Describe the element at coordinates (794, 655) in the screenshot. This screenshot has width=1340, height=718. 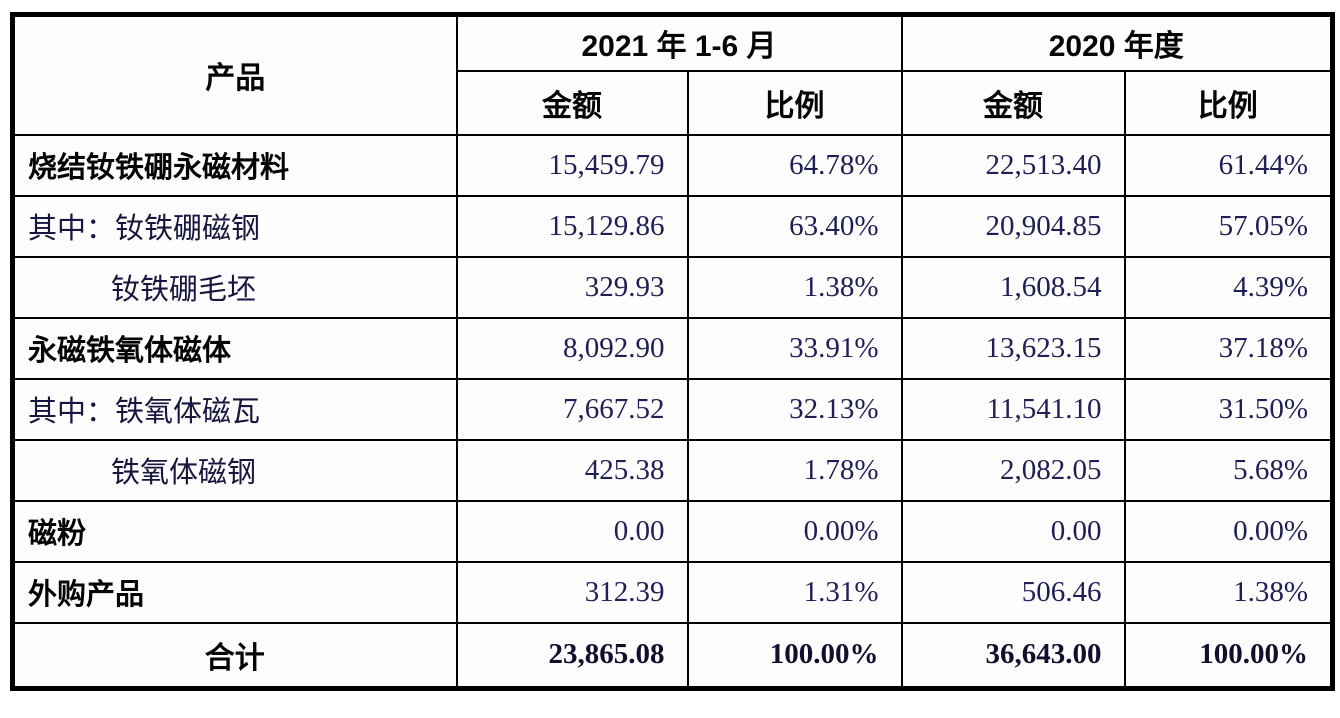
I see `total-ratio-2021-cell: 100.00%` at that location.